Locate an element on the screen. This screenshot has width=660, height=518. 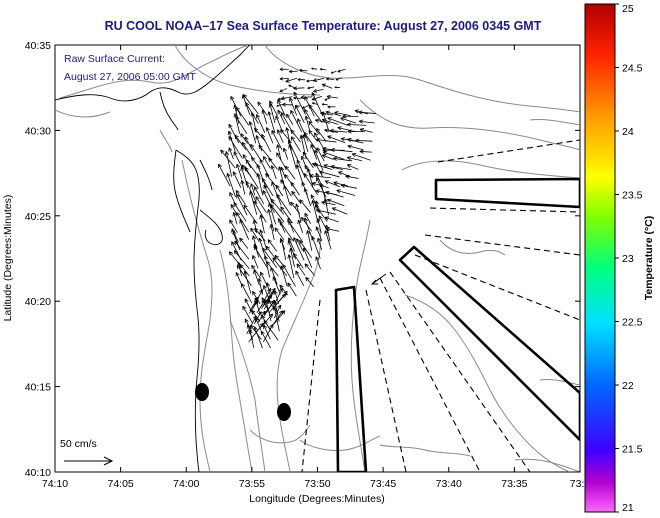
pointer-arrow is located at coordinates (378, 279).